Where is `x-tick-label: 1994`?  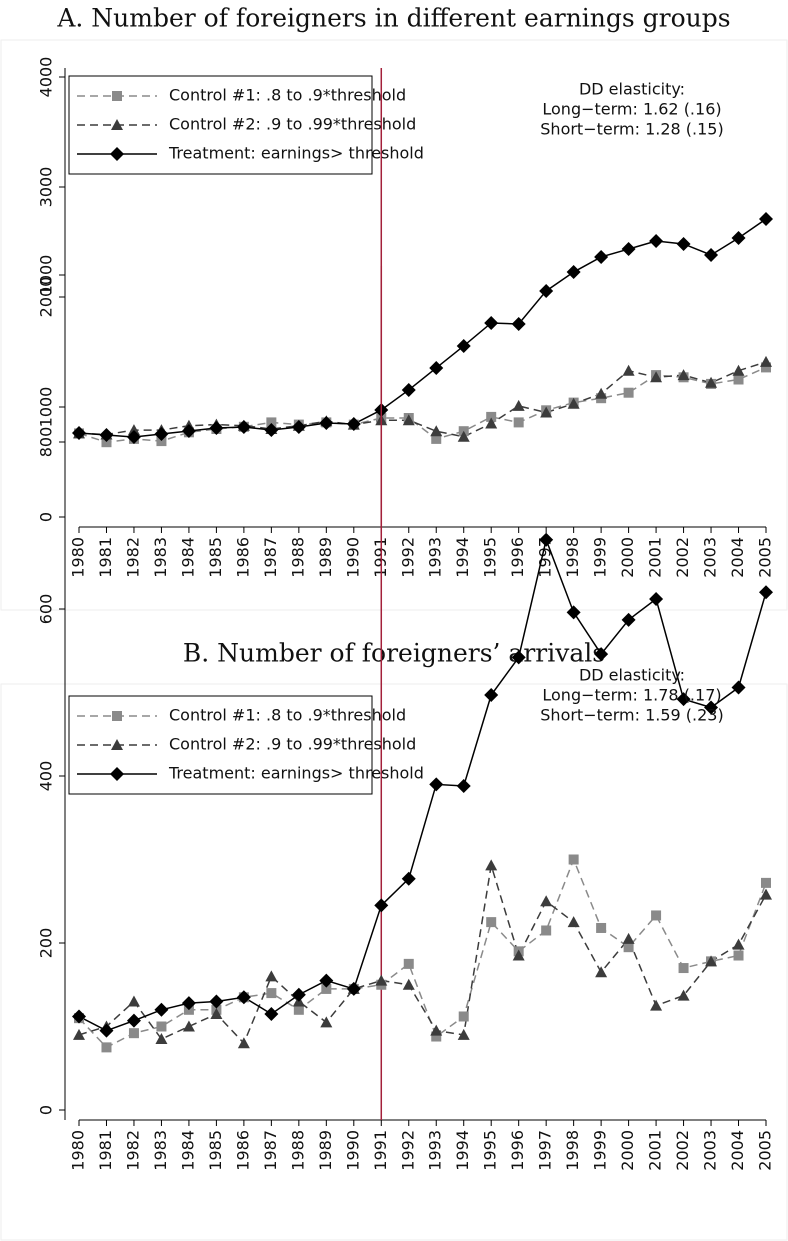 x-tick-label: 1994 is located at coordinates (462, 557).